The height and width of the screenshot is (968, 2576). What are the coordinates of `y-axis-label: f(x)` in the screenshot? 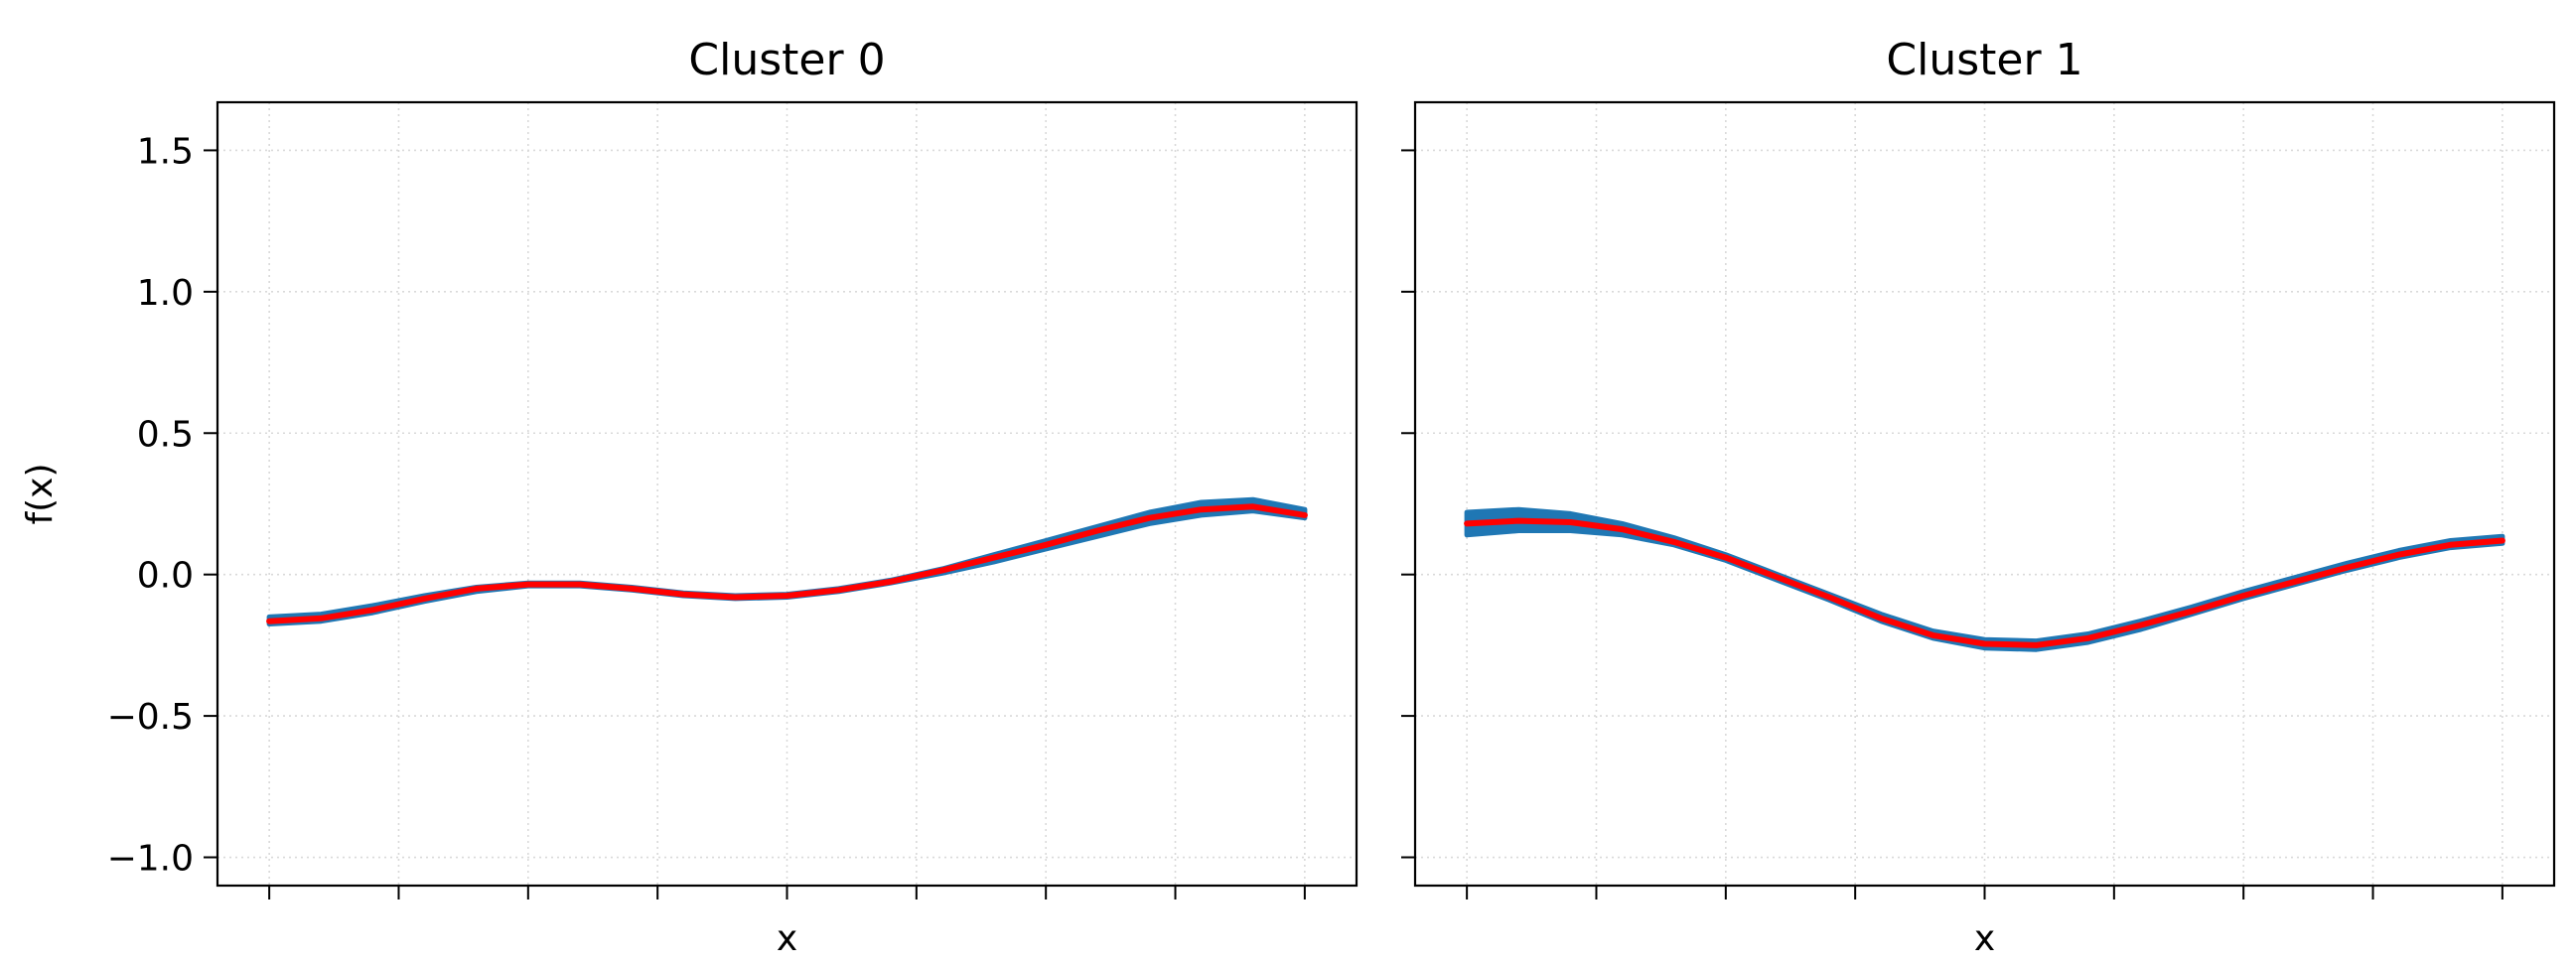 It's located at (40, 493).